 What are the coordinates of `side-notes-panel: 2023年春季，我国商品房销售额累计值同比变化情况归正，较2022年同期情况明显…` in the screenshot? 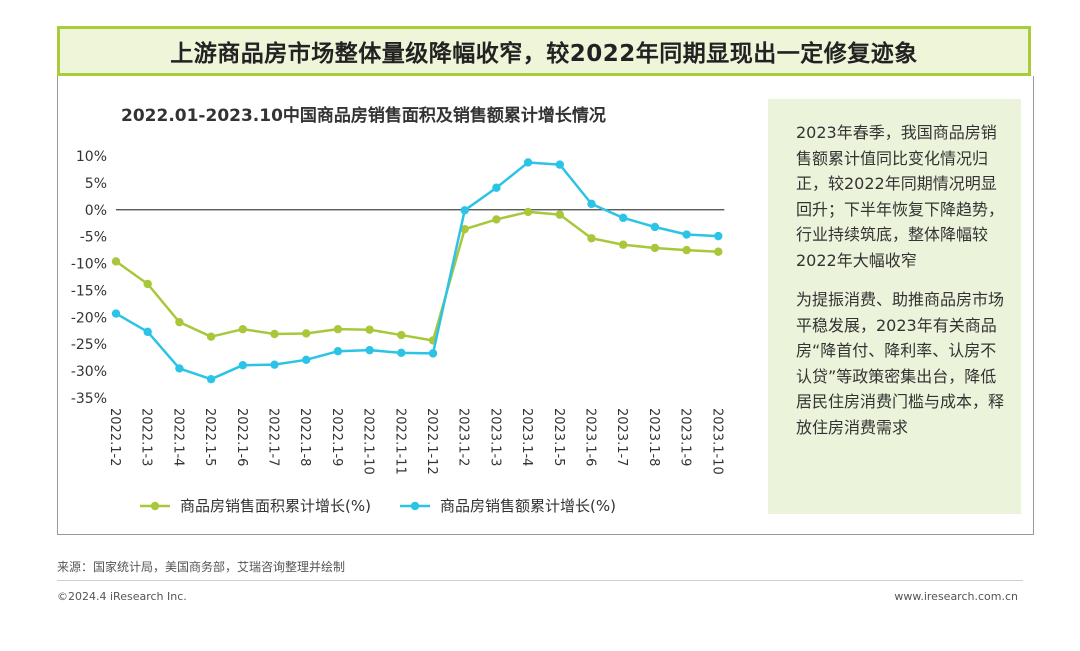 It's located at (894, 306).